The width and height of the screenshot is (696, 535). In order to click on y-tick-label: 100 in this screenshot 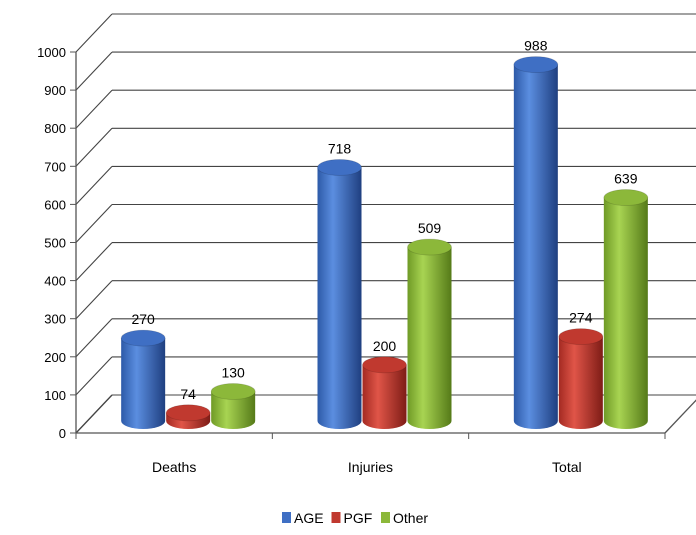, I will do `click(55, 395)`.